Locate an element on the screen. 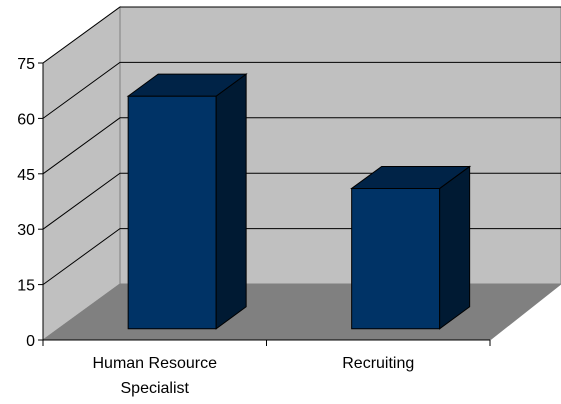  chart-floor is located at coordinates (301, 312).